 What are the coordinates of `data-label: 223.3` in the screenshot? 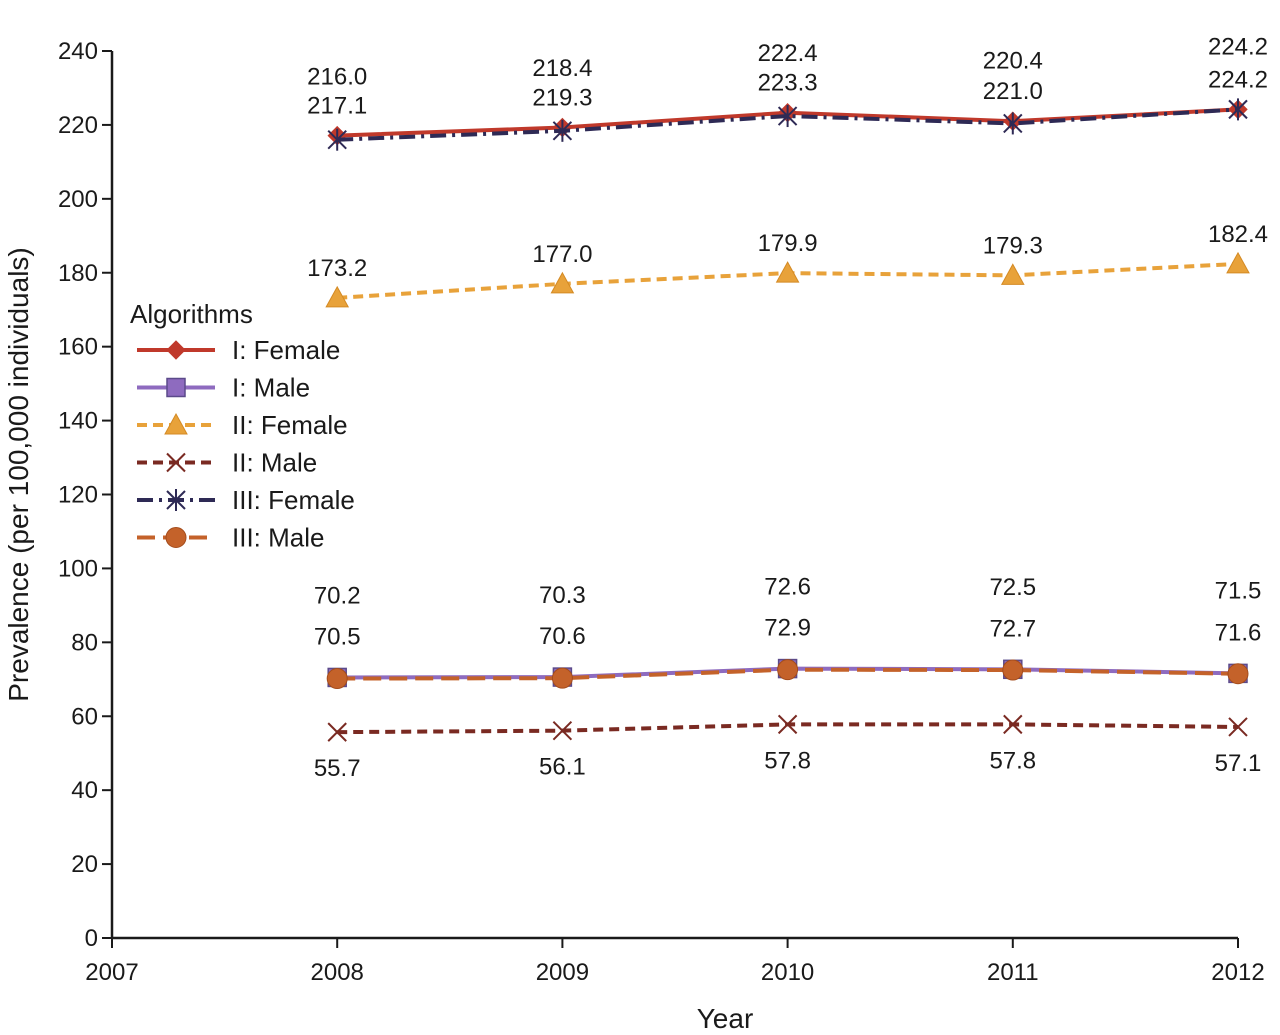 It's located at (788, 83).